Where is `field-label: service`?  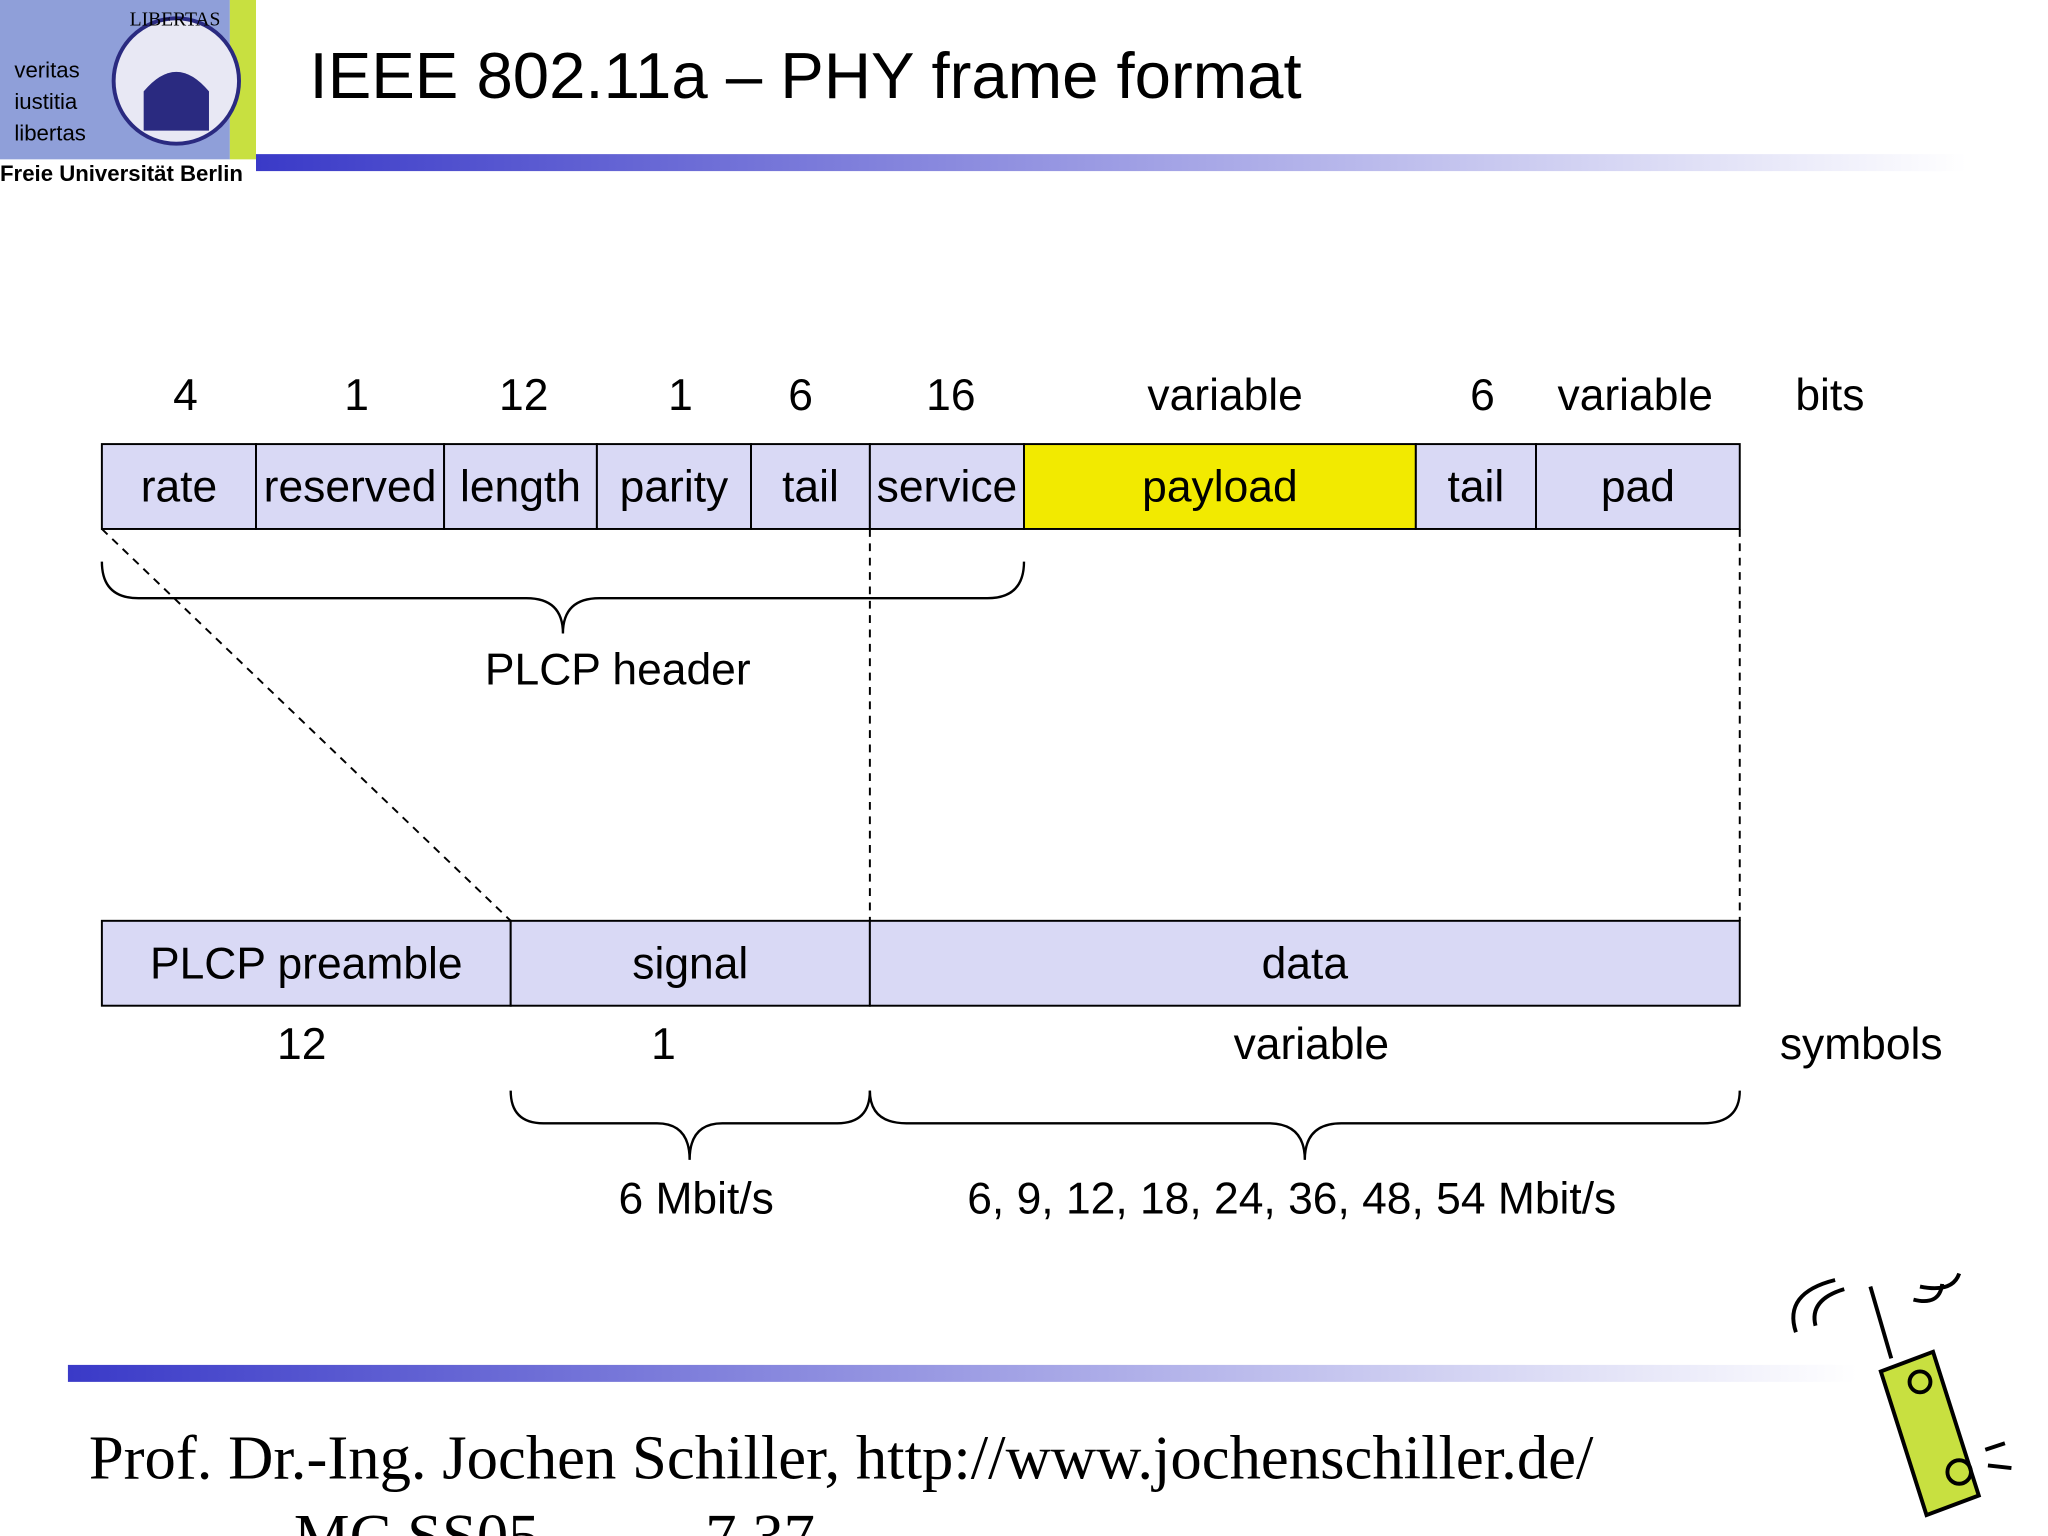 field-label: service is located at coordinates (947, 487).